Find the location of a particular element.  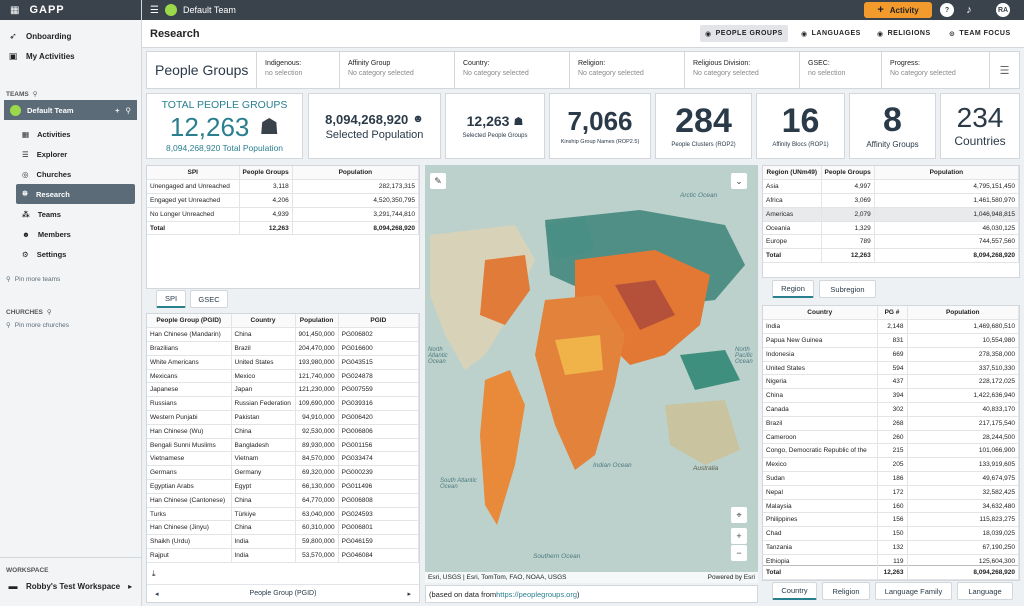

sidebar-item-explorer: ☰ Explorer is located at coordinates (45, 154).